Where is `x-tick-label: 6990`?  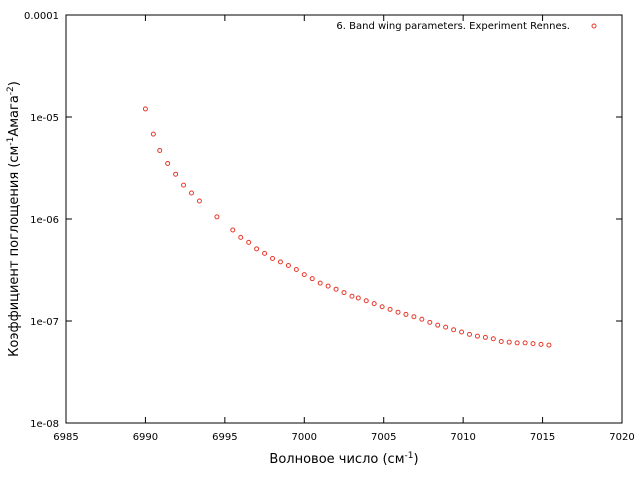
x-tick-label: 6990 is located at coordinates (145, 437).